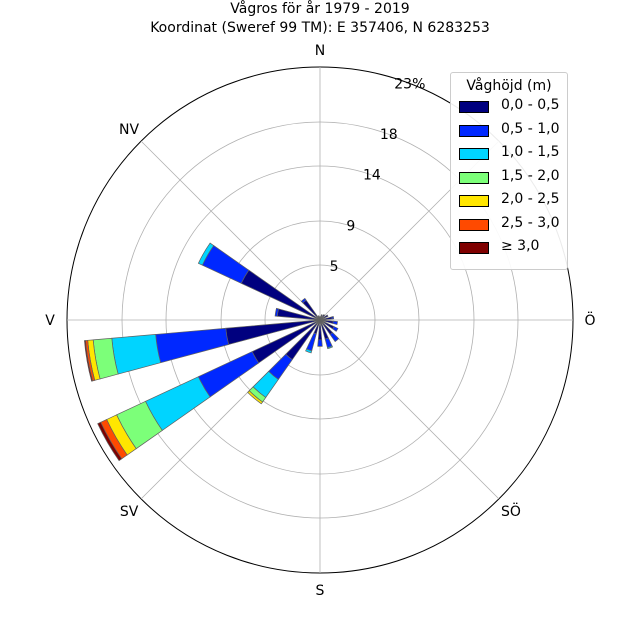 Image resolution: width=640 pixels, height=640 pixels. I want to click on legend-item: 1,5 - 2,0, so click(509, 180).